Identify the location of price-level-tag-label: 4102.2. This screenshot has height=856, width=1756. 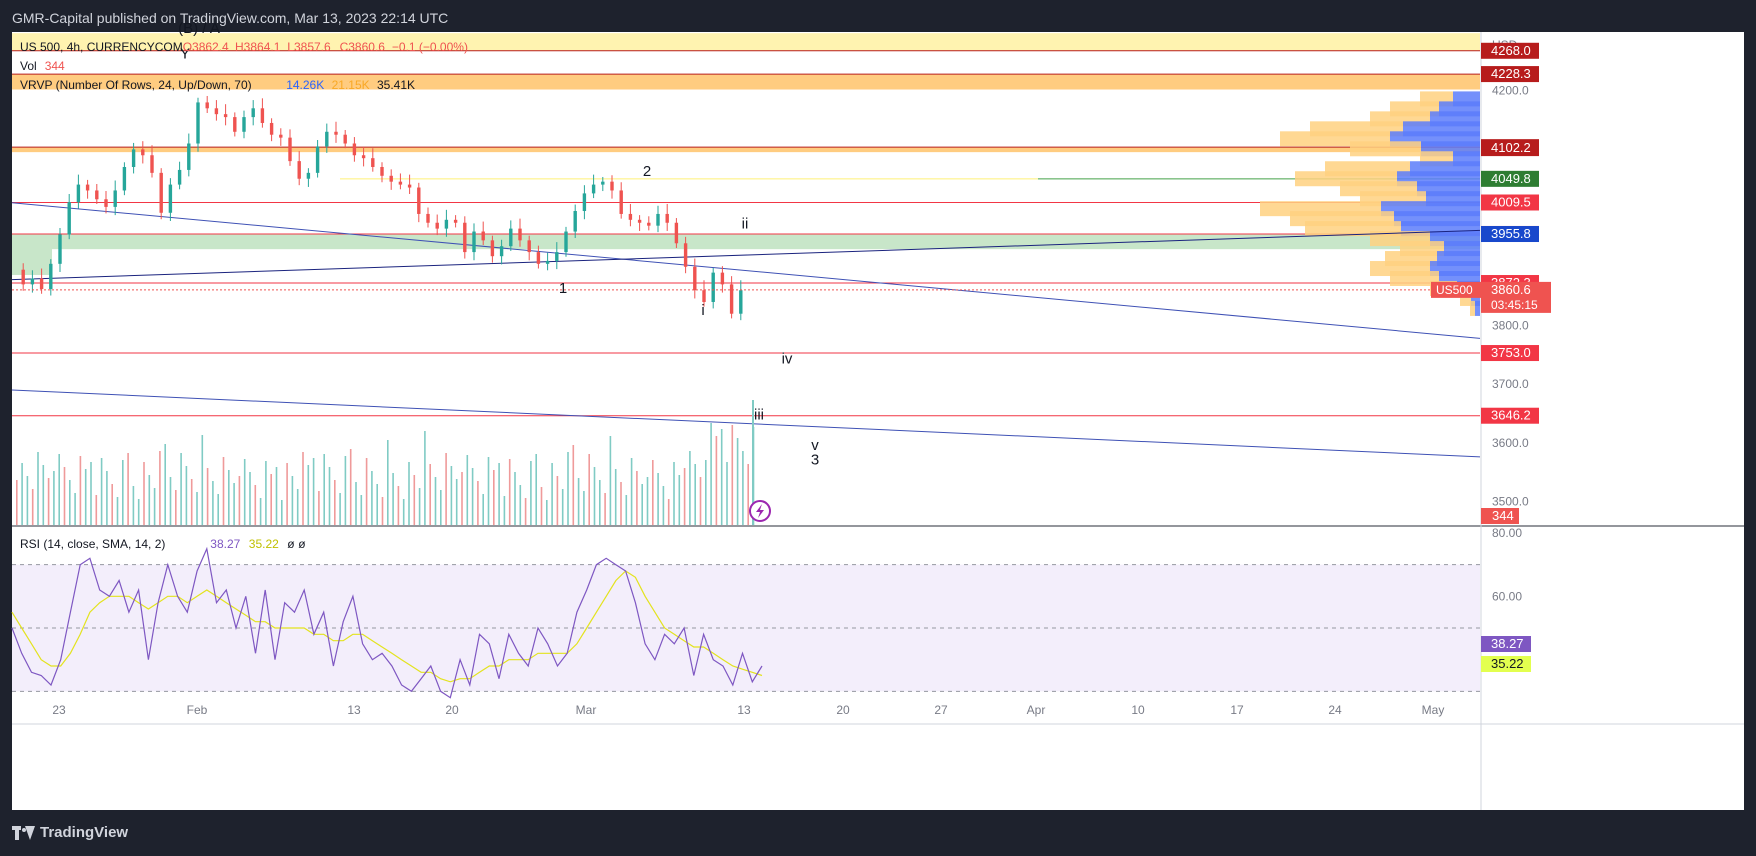
(1511, 147).